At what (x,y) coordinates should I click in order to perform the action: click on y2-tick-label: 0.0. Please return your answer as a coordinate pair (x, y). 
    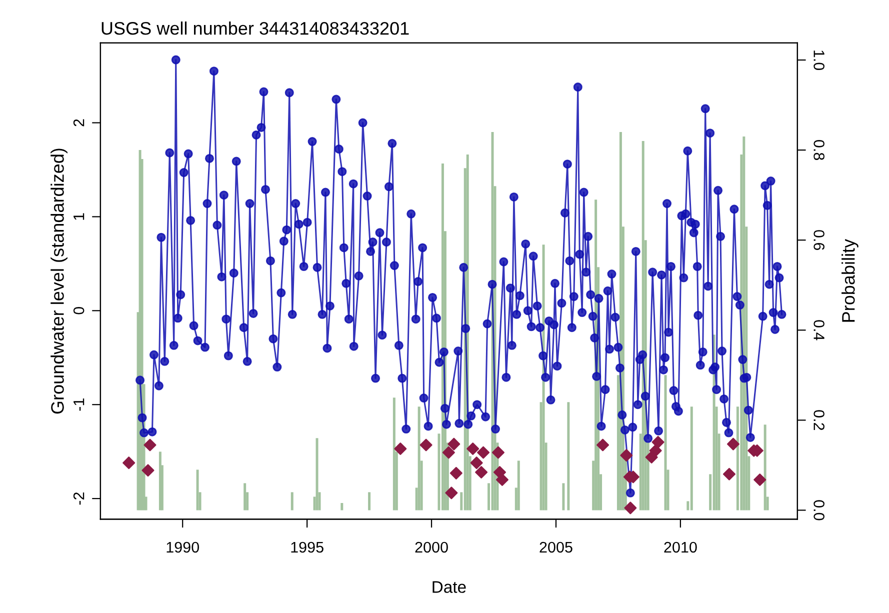
    Looking at the image, I should click on (819, 510).